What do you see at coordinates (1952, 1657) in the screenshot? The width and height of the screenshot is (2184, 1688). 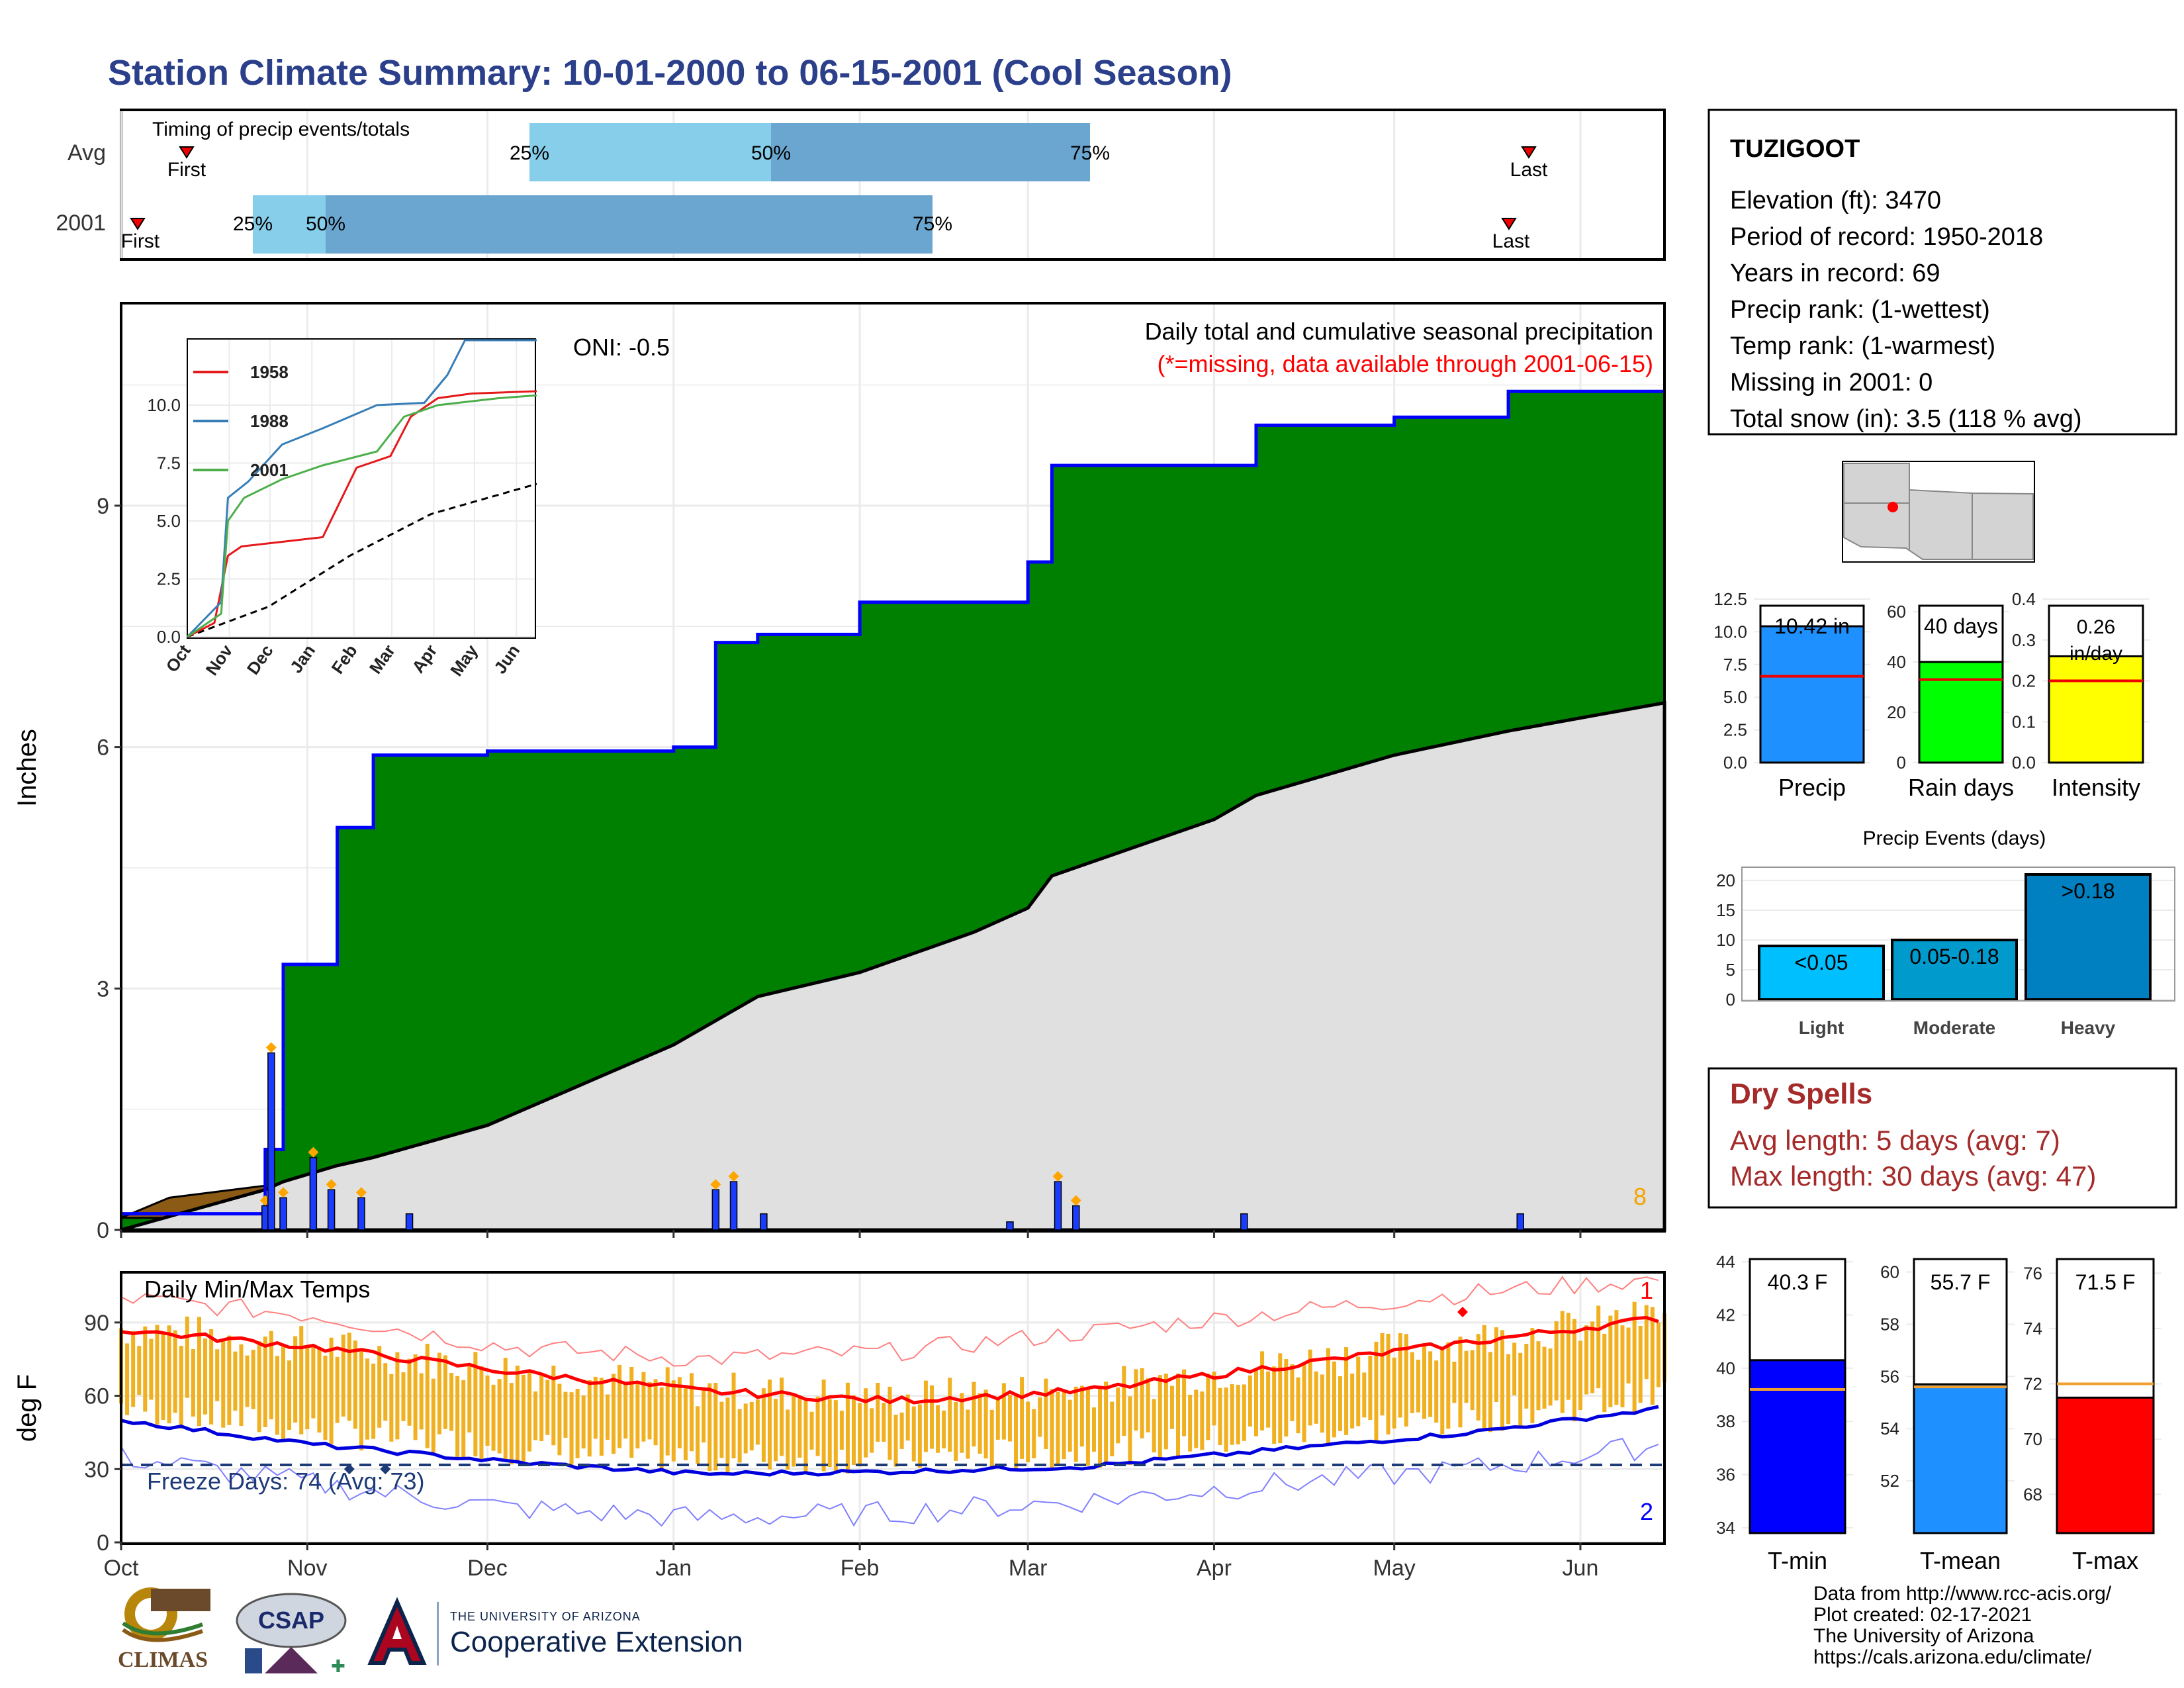 I see `footer-line-url: https://cals.arizona.edu/climate/` at bounding box center [1952, 1657].